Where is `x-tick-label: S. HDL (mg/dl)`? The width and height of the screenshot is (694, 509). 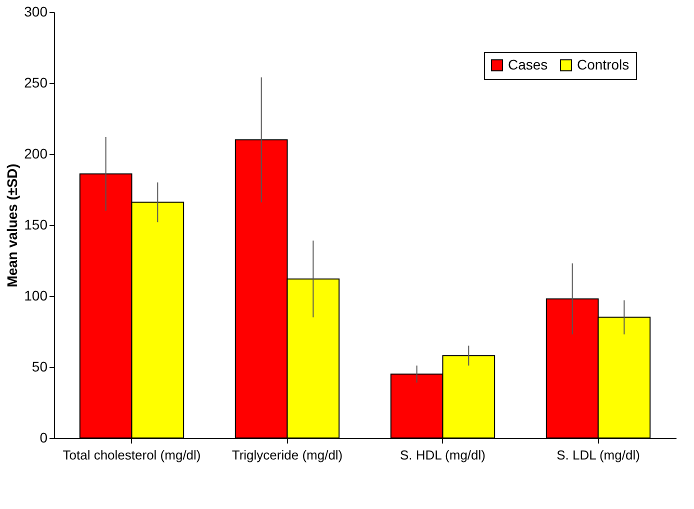
x-tick-label: S. HDL (mg/dl) is located at coordinates (443, 455).